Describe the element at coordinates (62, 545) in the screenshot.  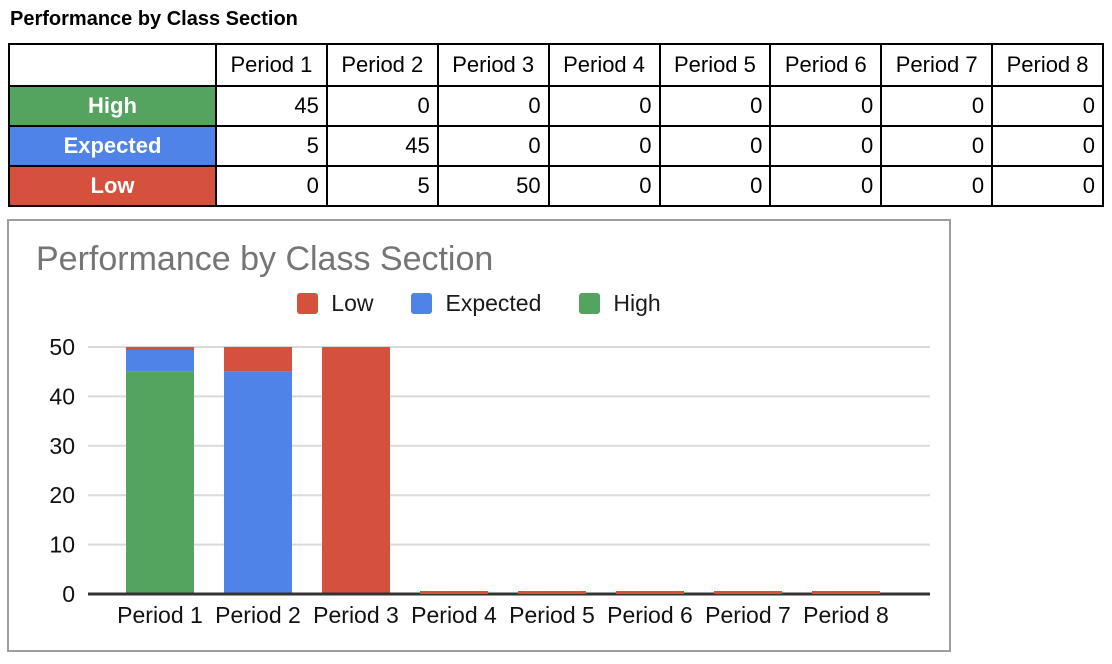
I see `y-tick-label: 10` at that location.